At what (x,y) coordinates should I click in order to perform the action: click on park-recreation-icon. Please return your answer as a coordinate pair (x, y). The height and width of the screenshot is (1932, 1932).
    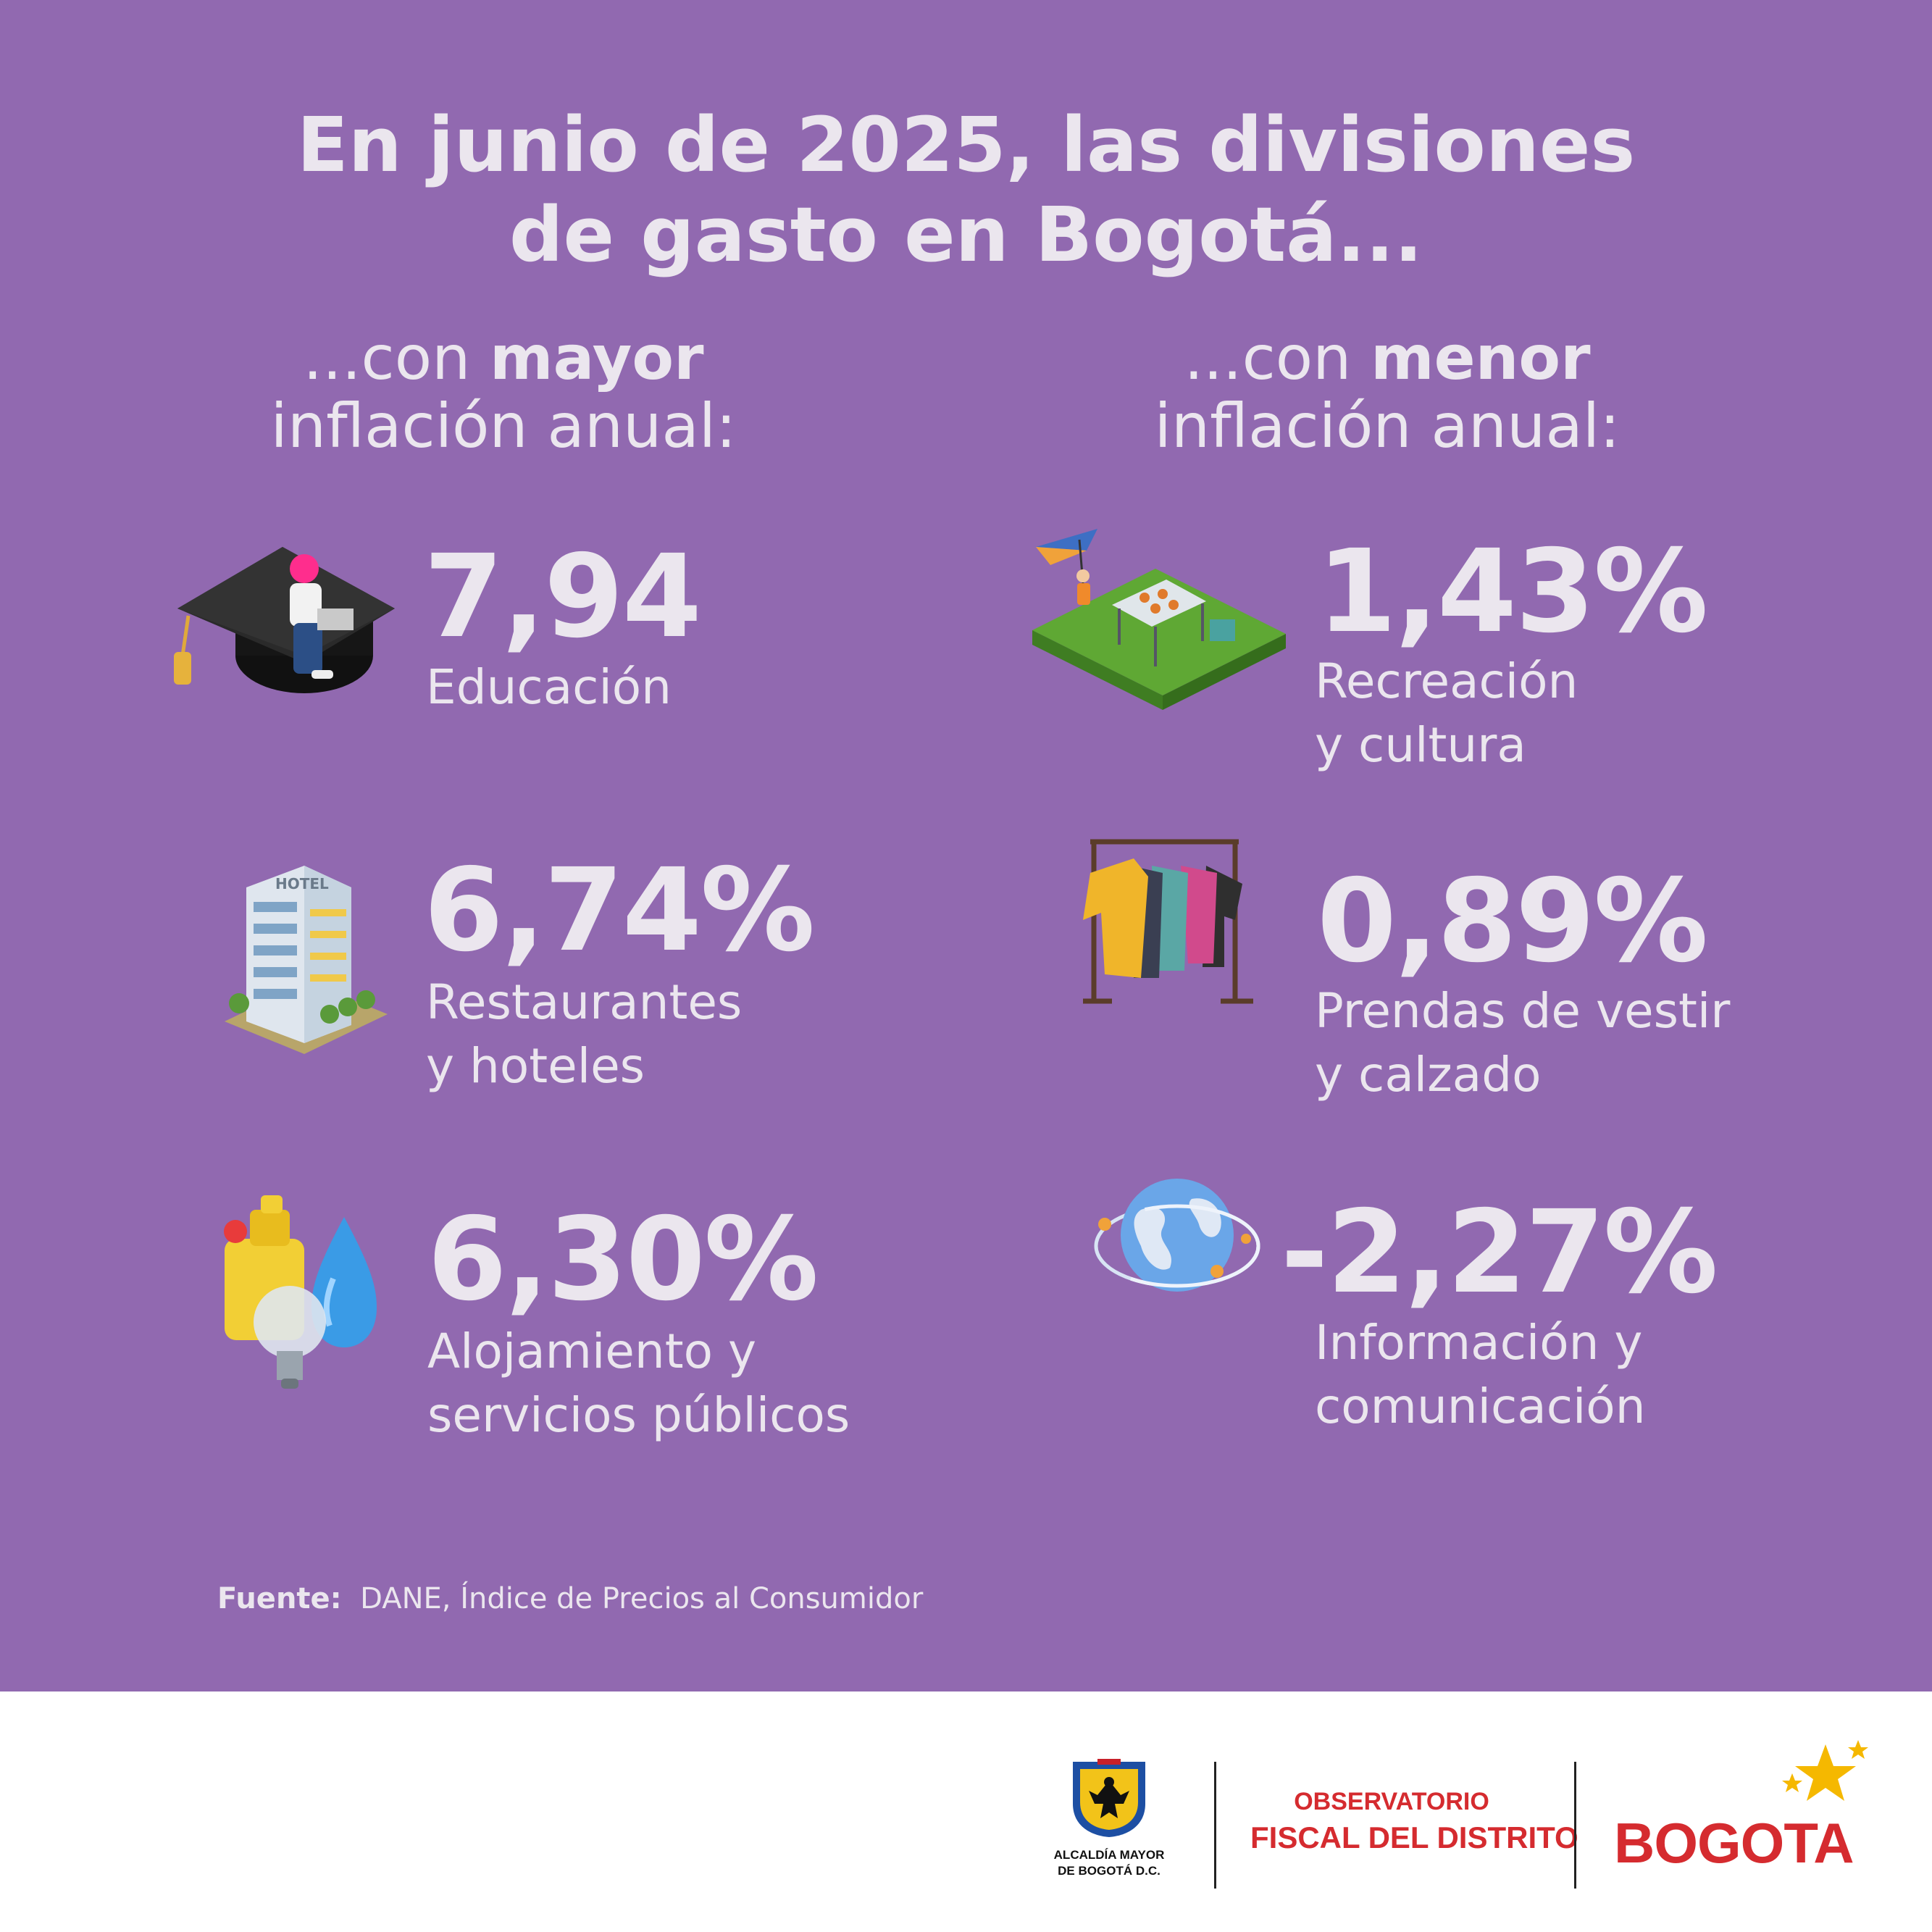
    Looking at the image, I should click on (1159, 619).